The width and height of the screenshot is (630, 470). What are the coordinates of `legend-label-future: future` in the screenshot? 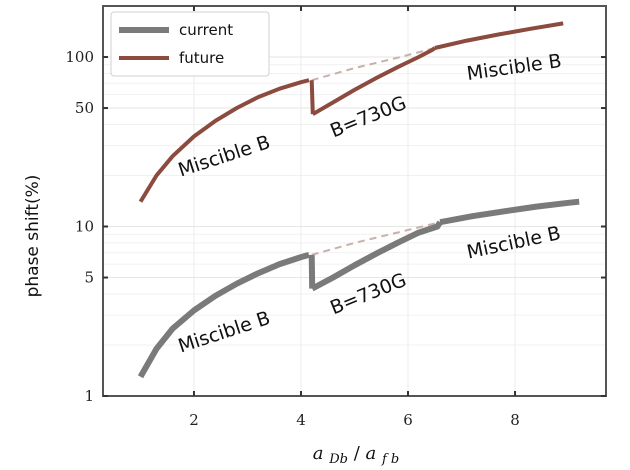 It's located at (201, 58).